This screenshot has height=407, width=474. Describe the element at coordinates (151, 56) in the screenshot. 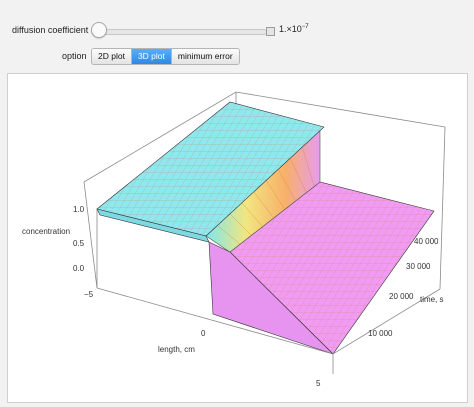

I see `option-3d-plot-button: 3D plot` at that location.